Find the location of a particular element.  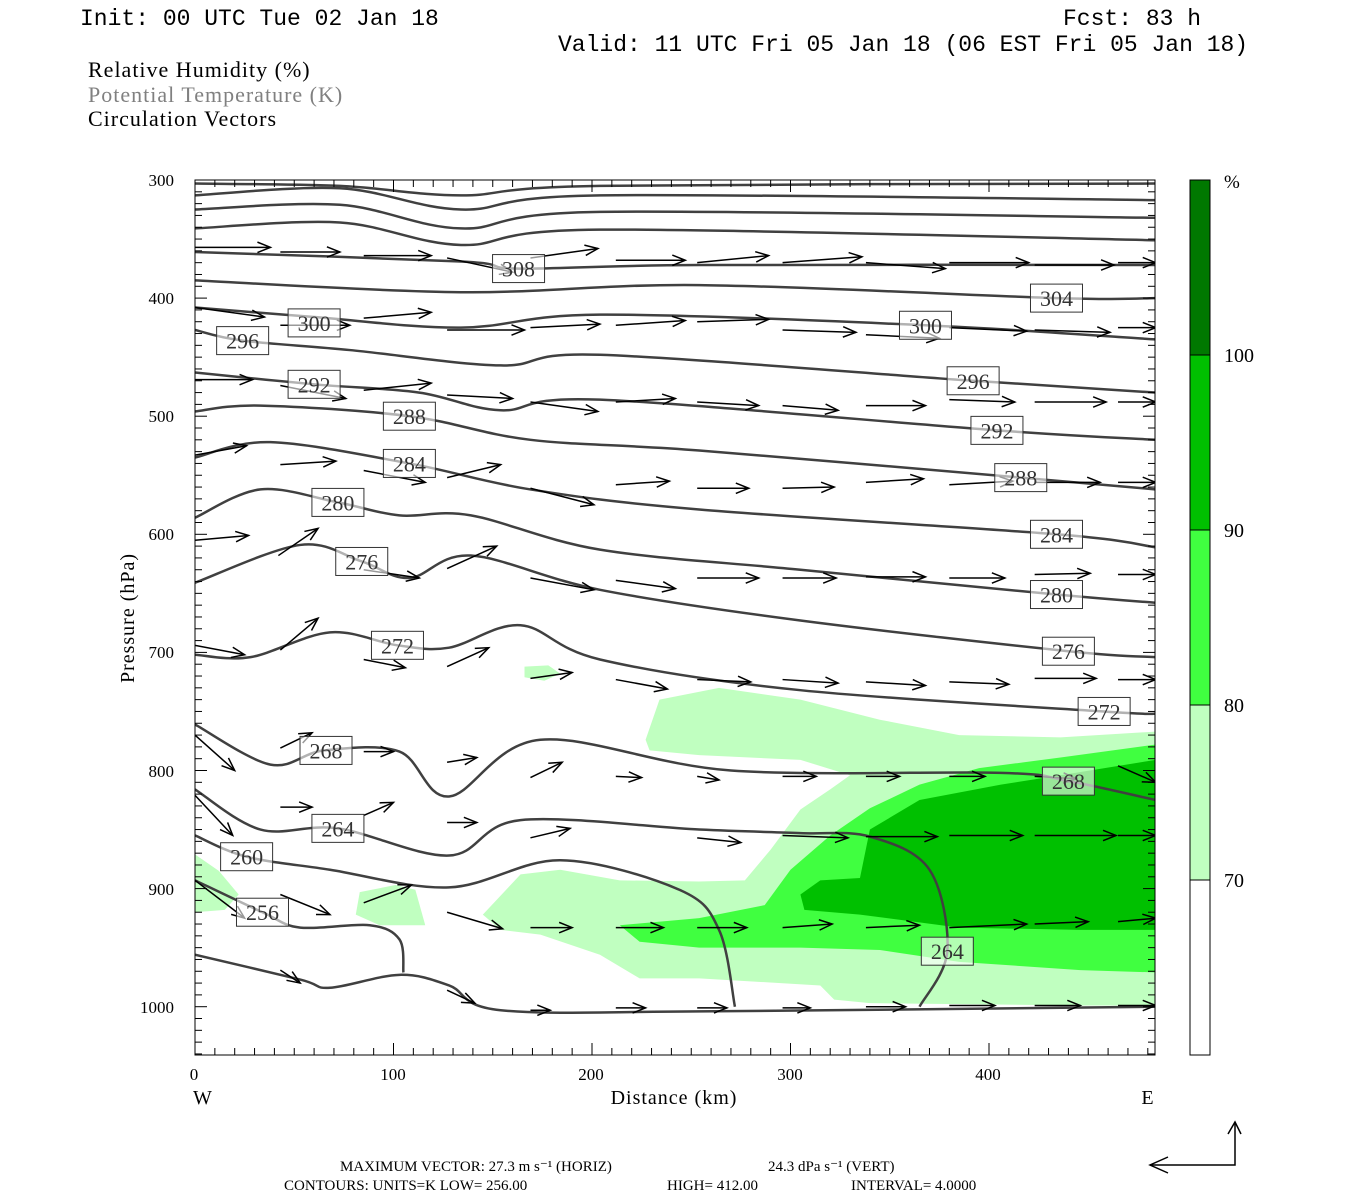

contour-label-268: 268 is located at coordinates (1068, 781).